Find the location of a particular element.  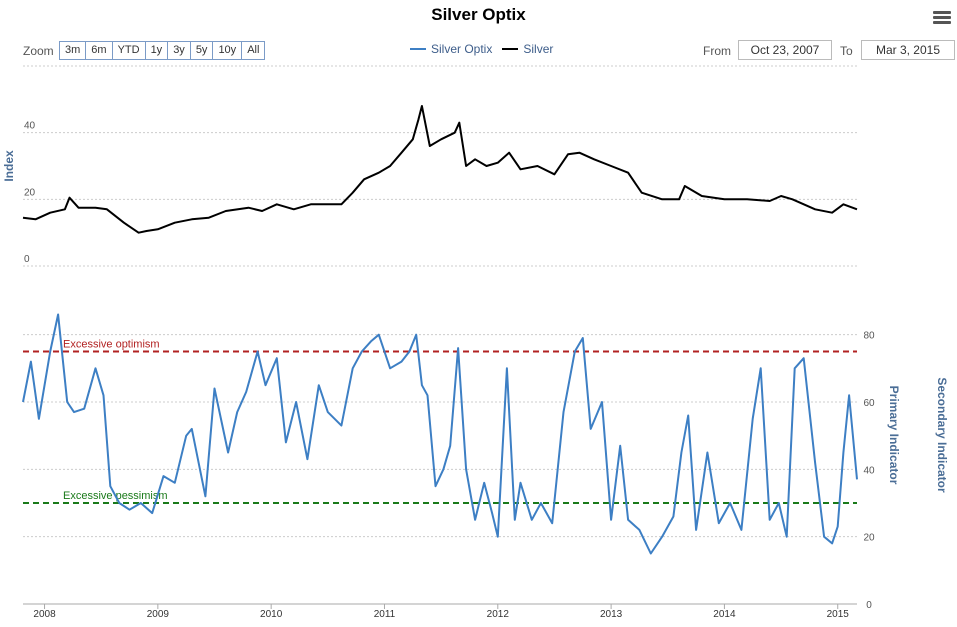

zoom-button-3y: 3y is located at coordinates (179, 50).